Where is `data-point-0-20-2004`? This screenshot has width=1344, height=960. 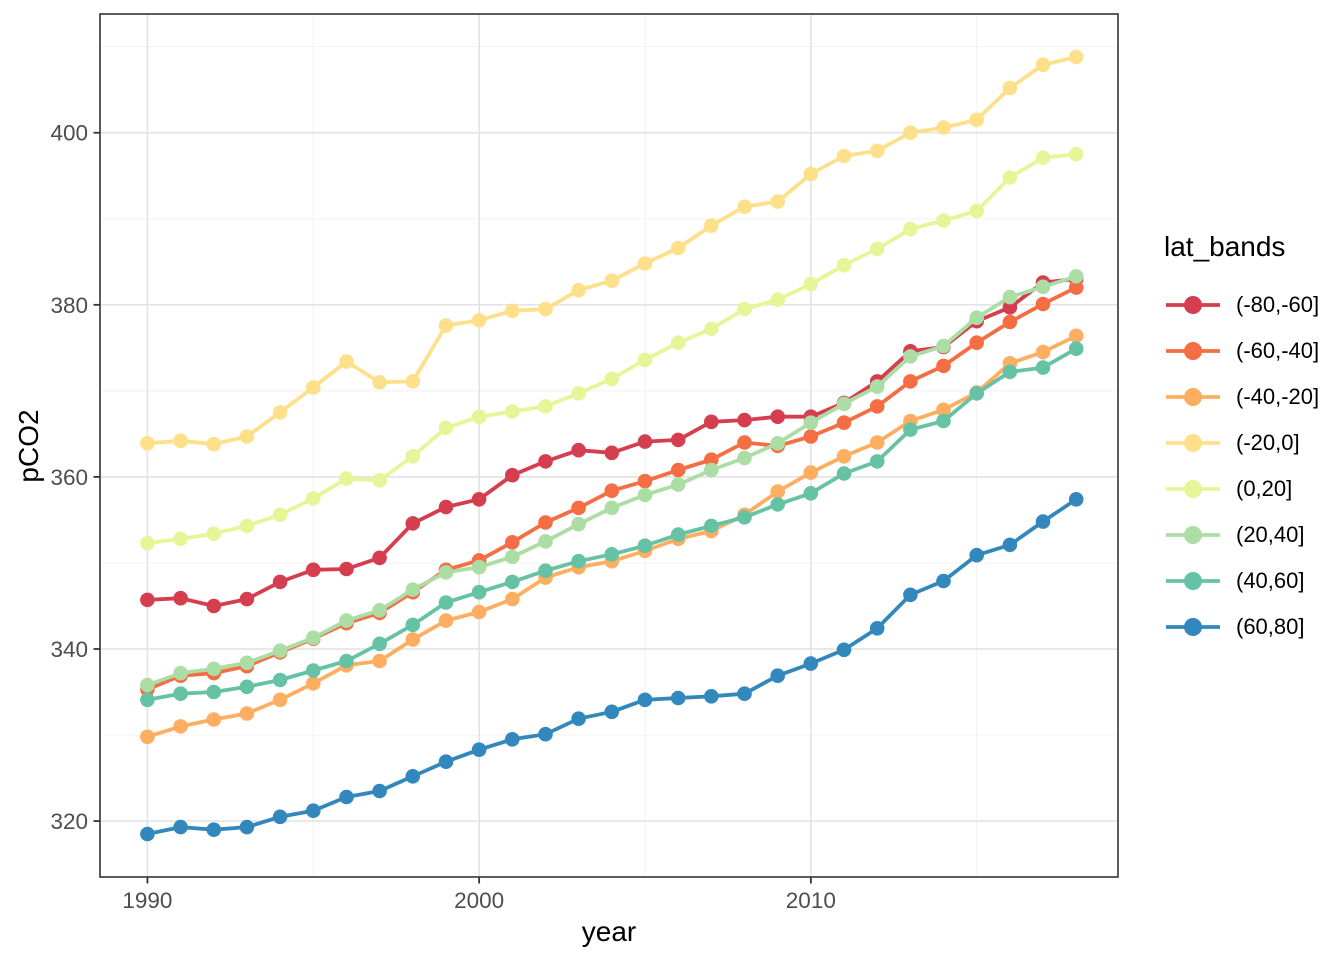 data-point-0-20-2004 is located at coordinates (612, 379).